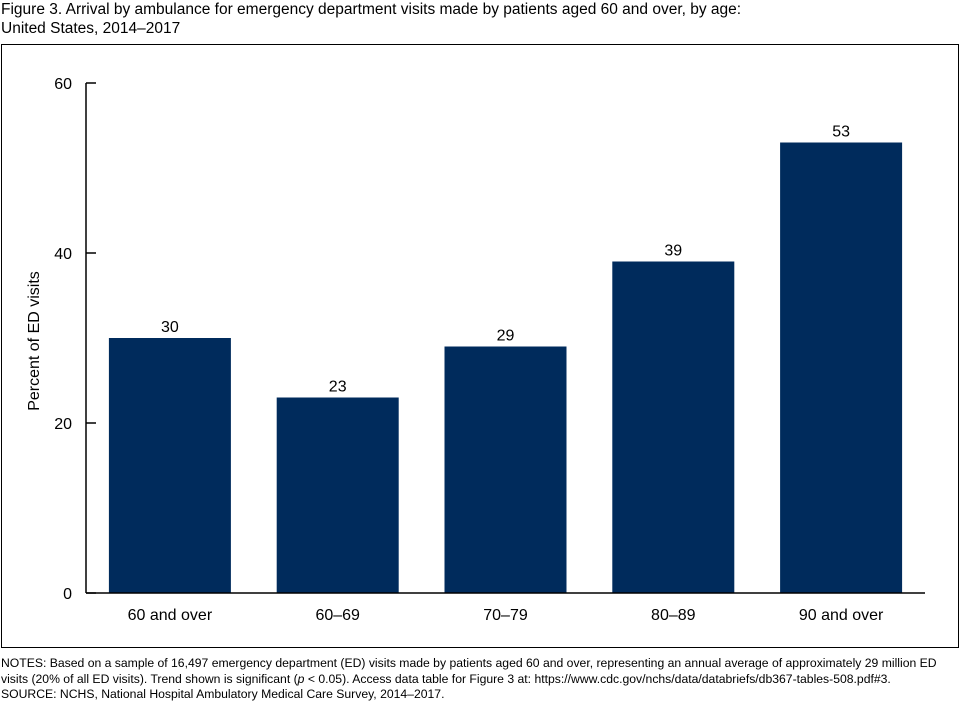 This screenshot has width=960, height=720. I want to click on bar-value-label: 29, so click(506, 336).